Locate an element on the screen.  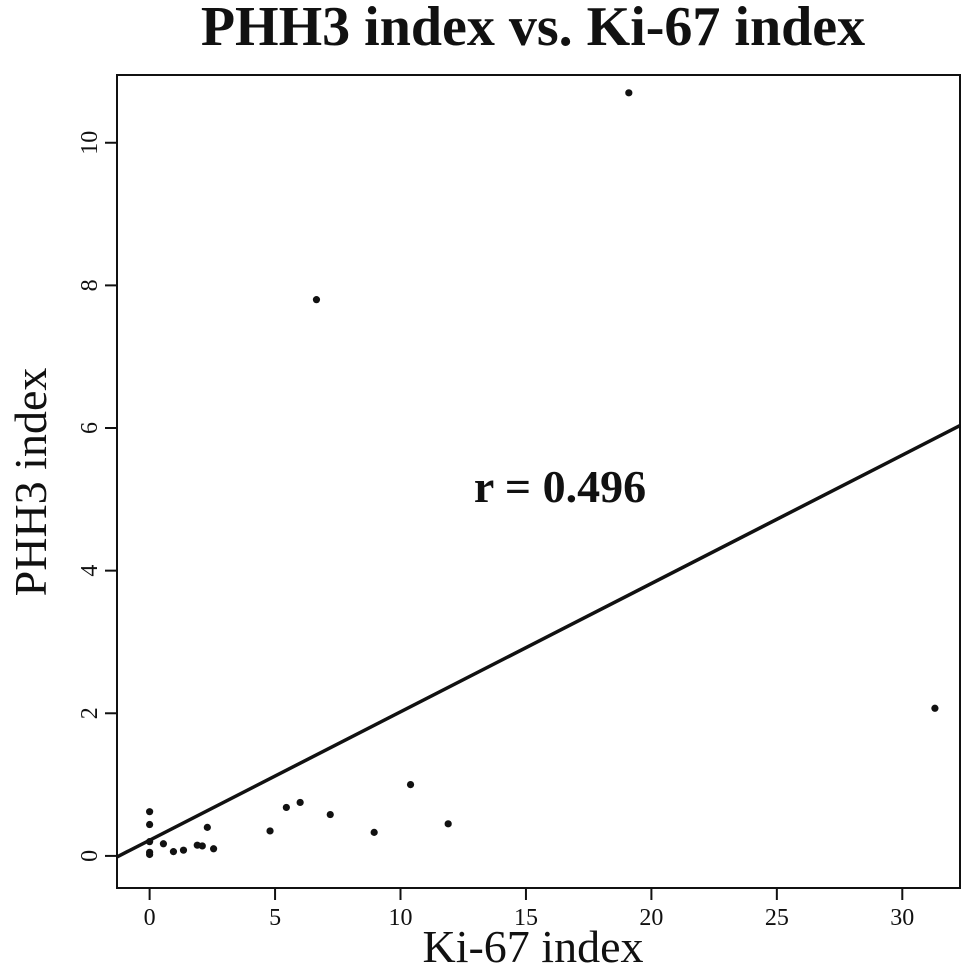
x-axis-label: Ki-67 index is located at coordinates (532, 944).